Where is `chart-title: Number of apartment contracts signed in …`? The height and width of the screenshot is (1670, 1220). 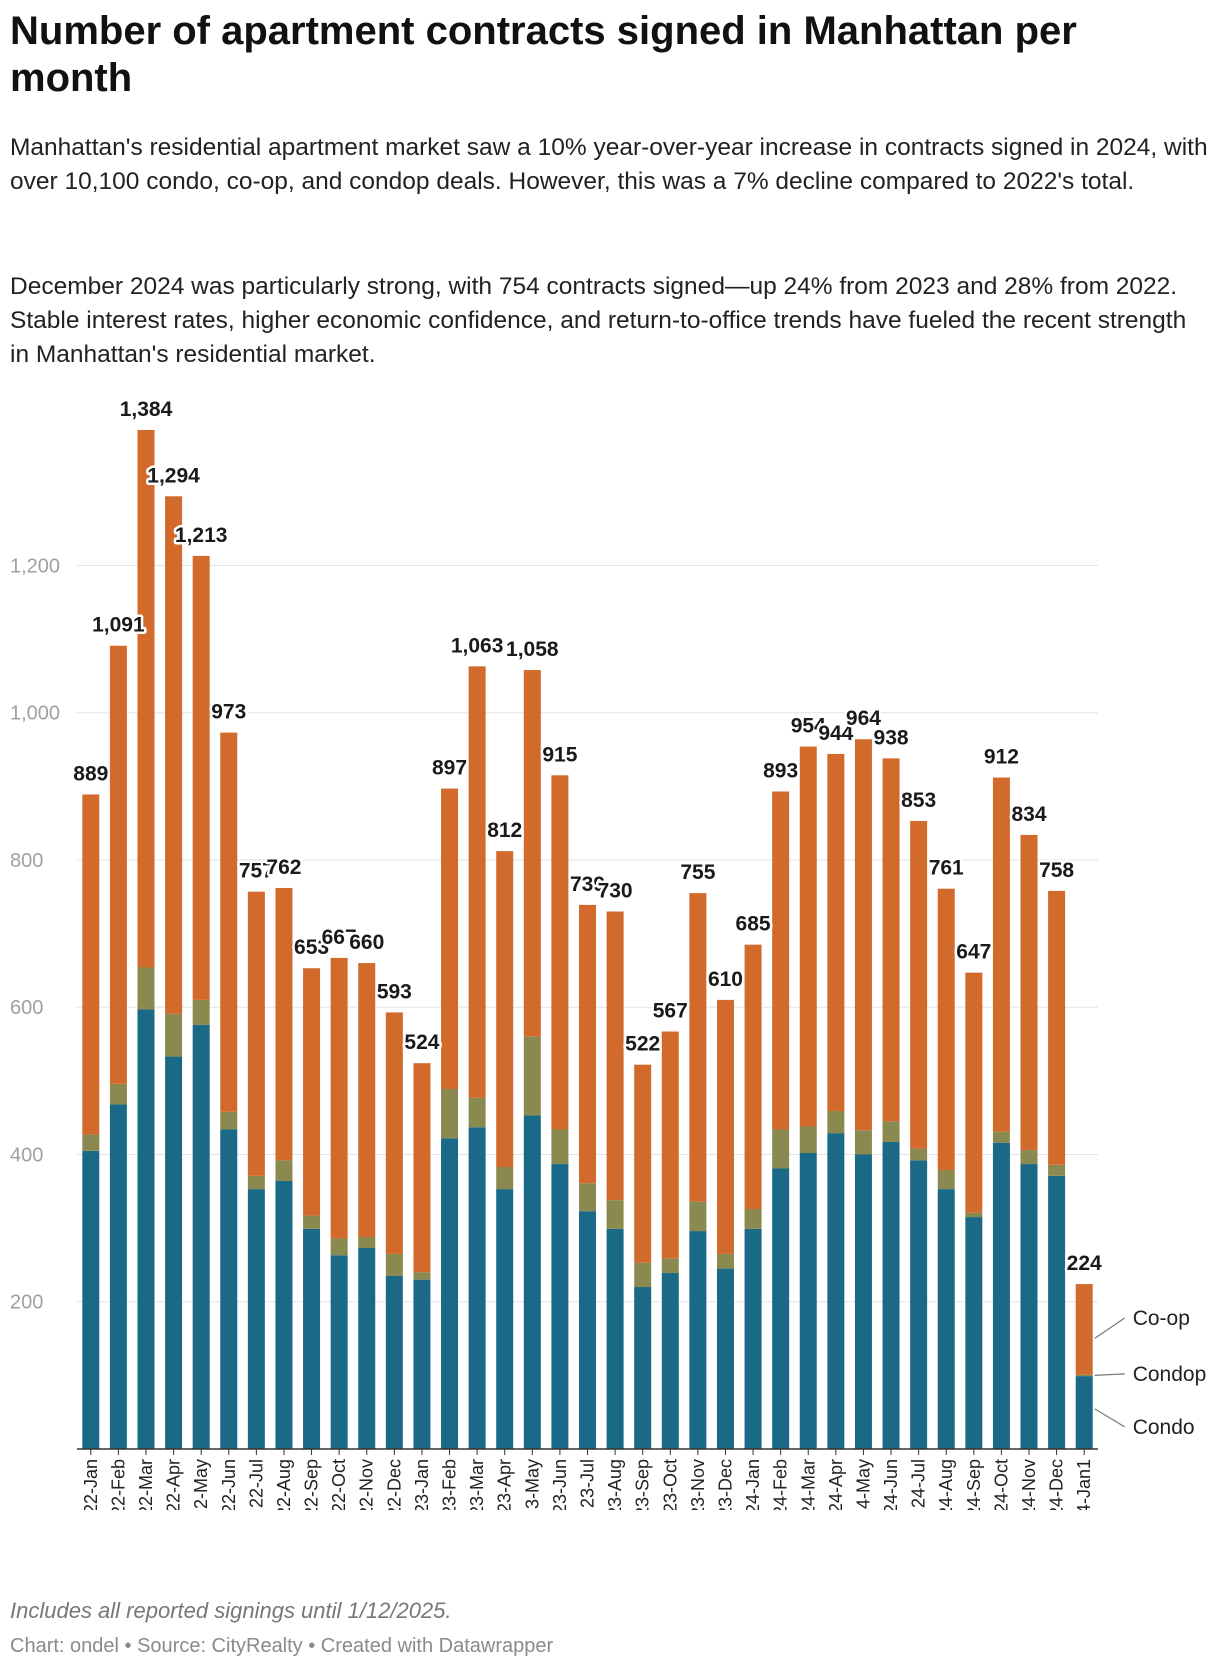
chart-title: Number of apartment contracts signed in … is located at coordinates (543, 54).